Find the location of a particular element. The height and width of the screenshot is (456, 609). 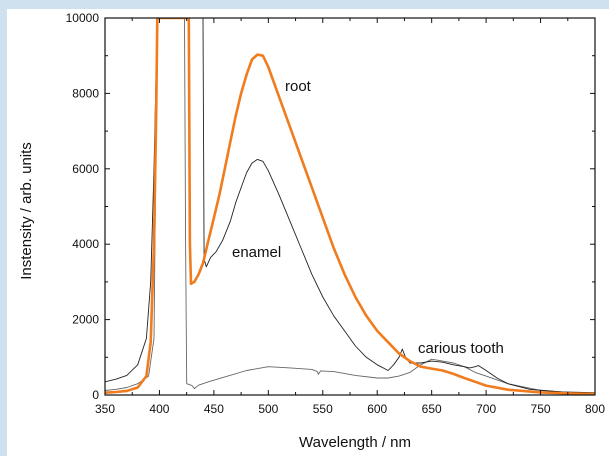

x-tick-label: 750 is located at coordinates (541, 409).